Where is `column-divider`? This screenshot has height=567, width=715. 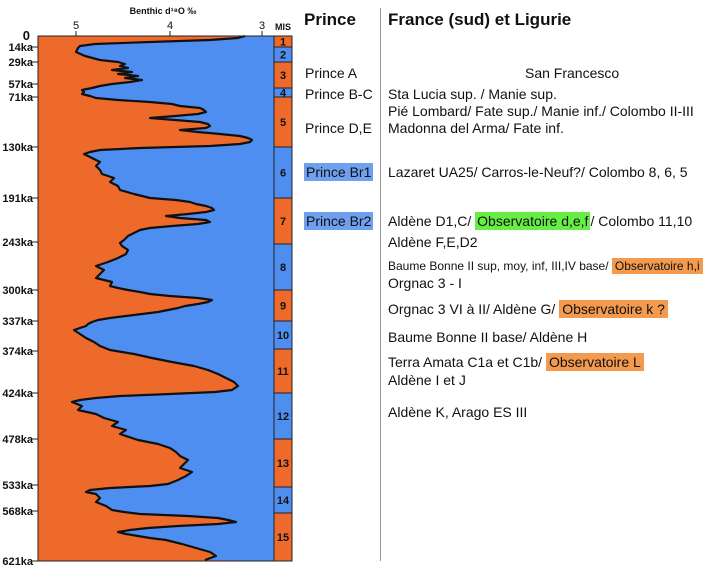 column-divider is located at coordinates (380, 284).